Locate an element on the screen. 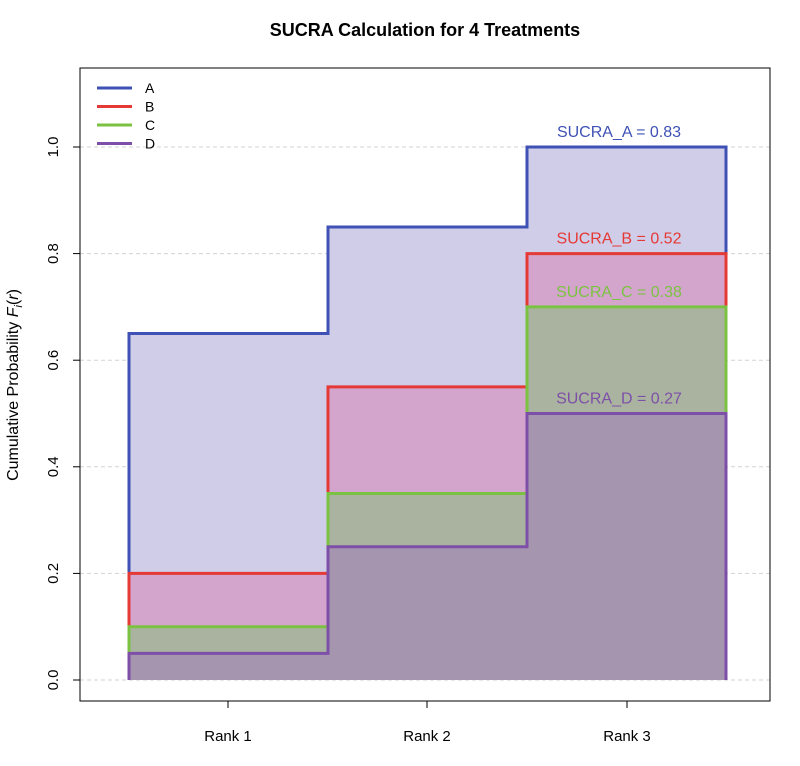  sucra-label-d: SUCRA_D = 0.27 is located at coordinates (619, 399).